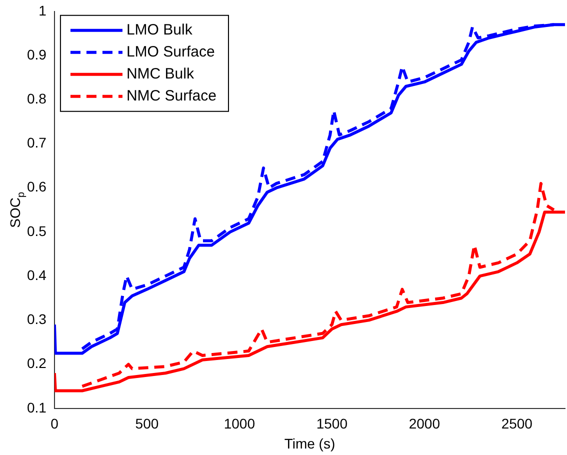  I want to click on x-tick-label: 1000, so click(240, 424).